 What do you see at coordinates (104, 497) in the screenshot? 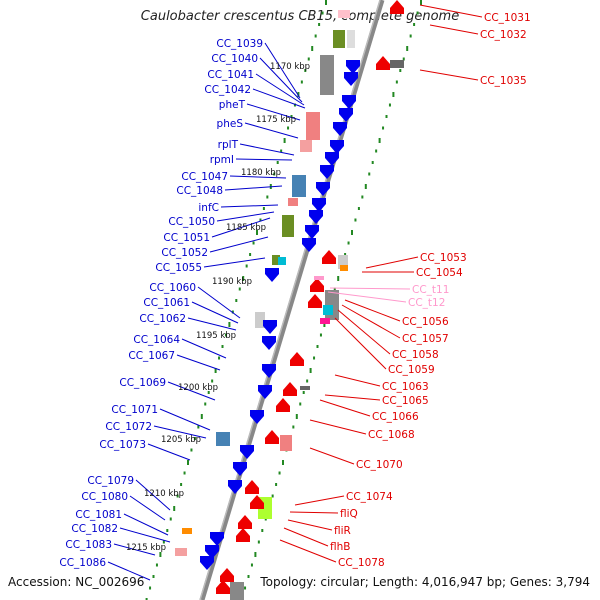
I see `gene-label-forward: CC_1080` at bounding box center [104, 497].